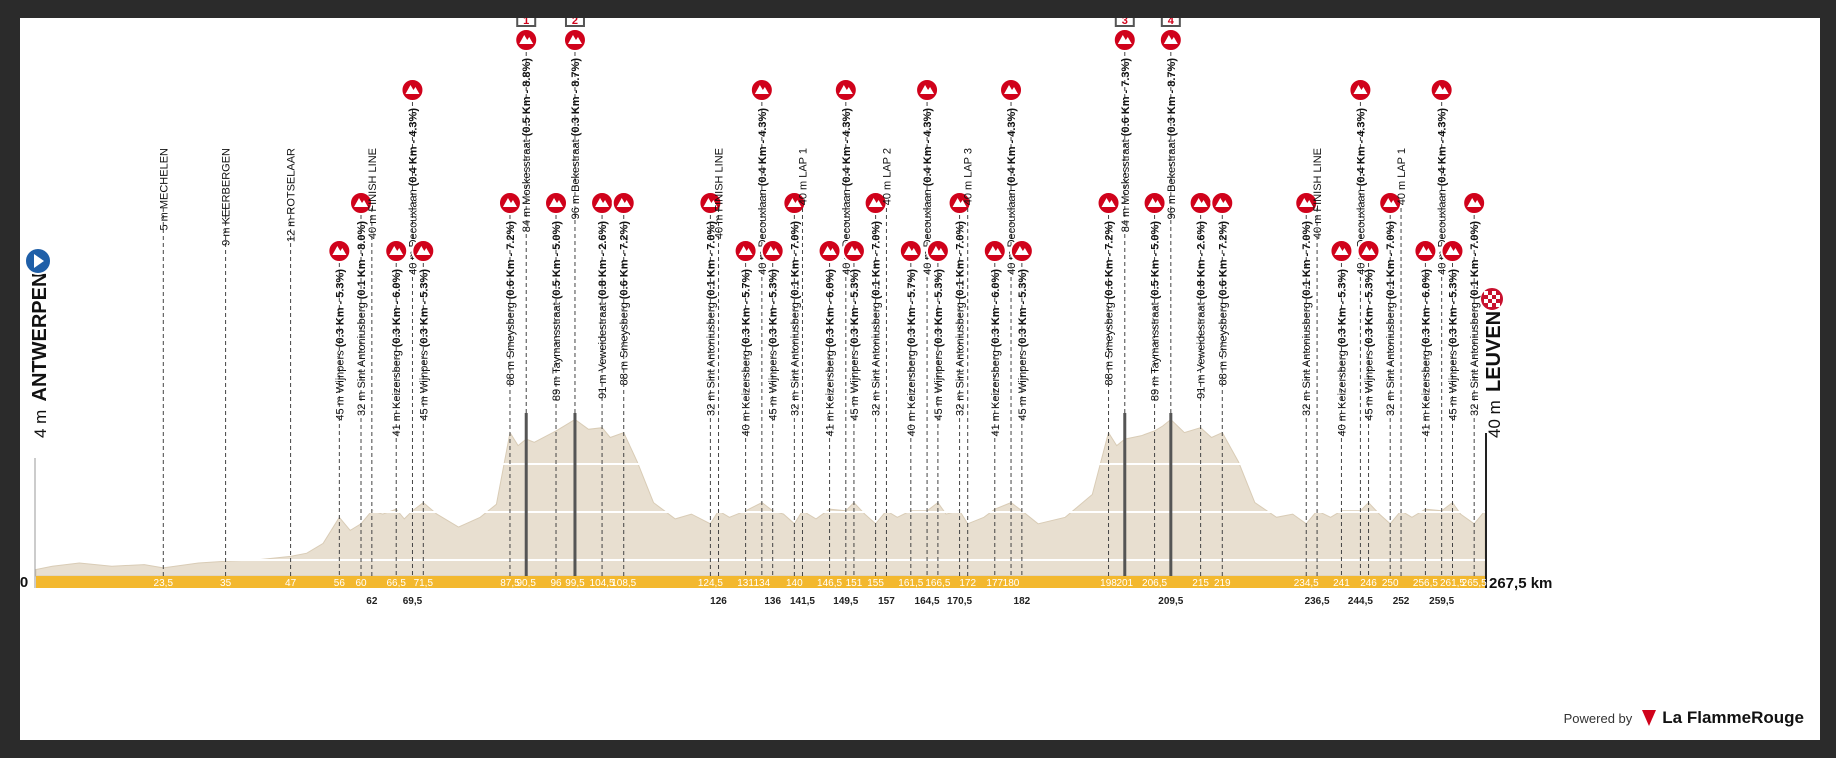  What do you see at coordinates (292, 195) in the screenshot?
I see `point-name: 12 m ROTSELAAR` at bounding box center [292, 195].